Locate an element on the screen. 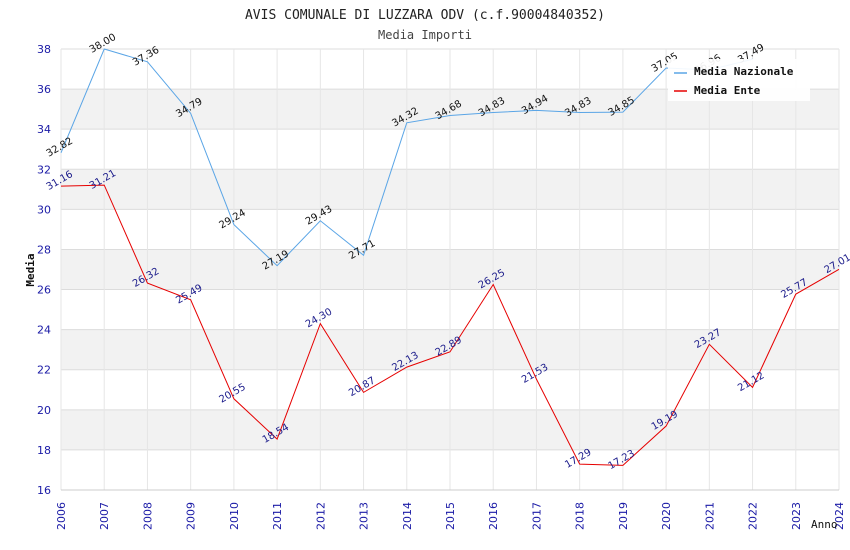 This screenshot has height=550, width=850. legend-background is located at coordinates (739, 80).